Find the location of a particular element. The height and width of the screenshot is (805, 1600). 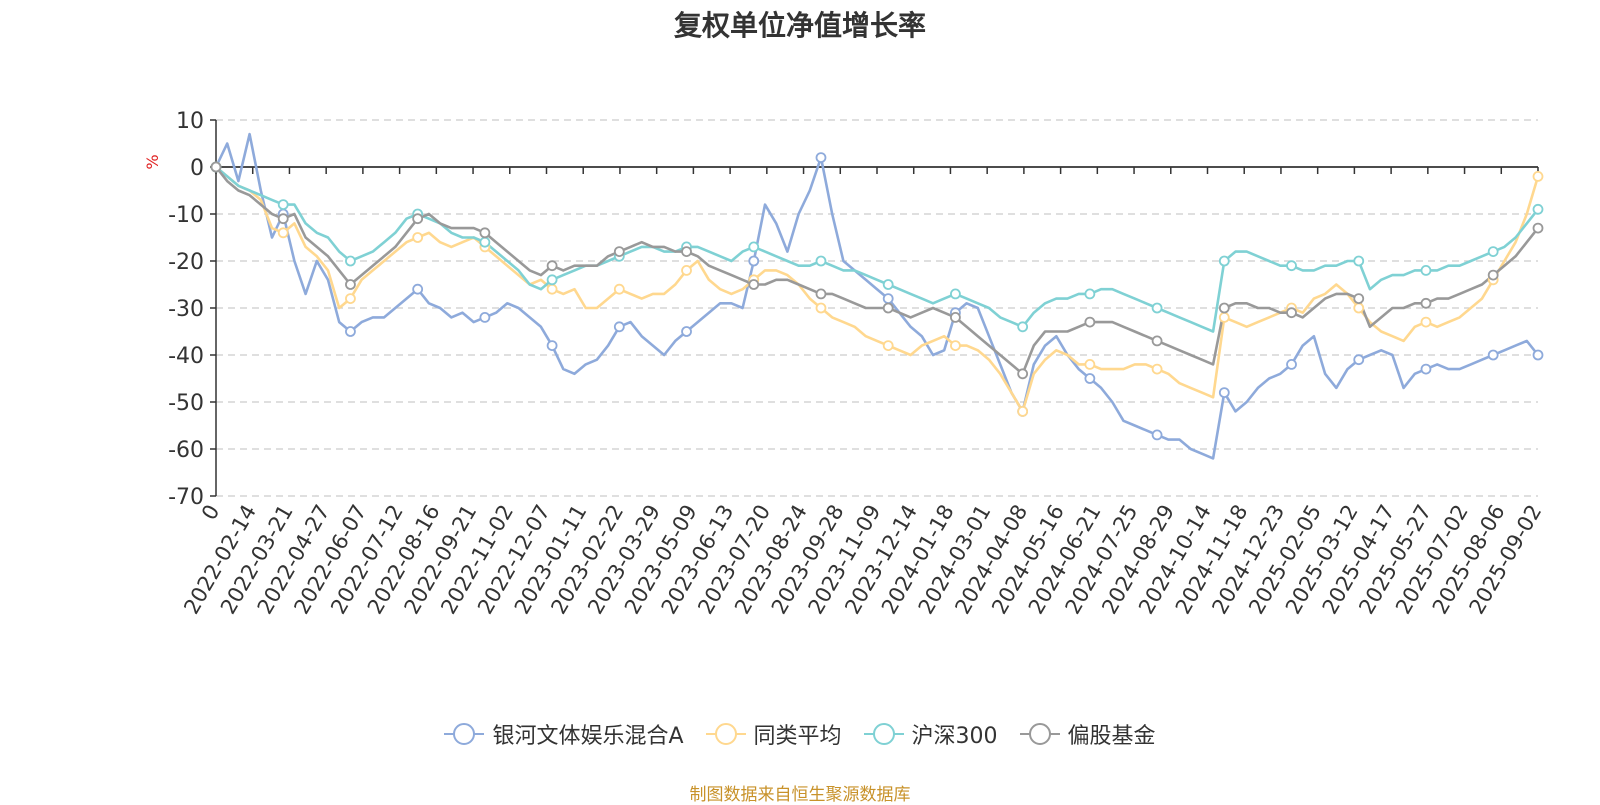

y-tick-label: -30 is located at coordinates (186, 309).